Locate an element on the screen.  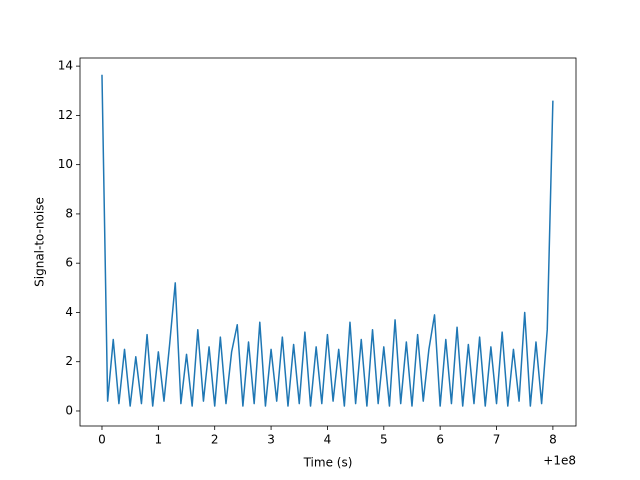
x-tick-label: 4 is located at coordinates (328, 440).